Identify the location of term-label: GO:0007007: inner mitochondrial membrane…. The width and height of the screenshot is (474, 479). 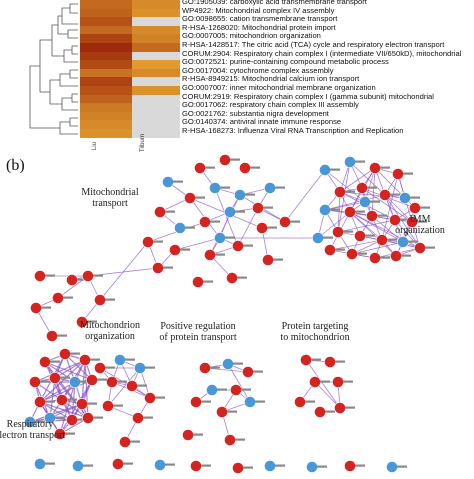
(279, 87).